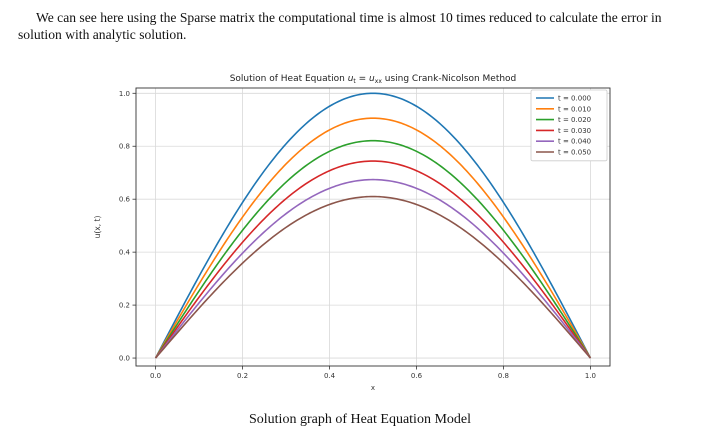 The height and width of the screenshot is (437, 720). I want to click on y-axis-label: u(x, t), so click(97, 227).